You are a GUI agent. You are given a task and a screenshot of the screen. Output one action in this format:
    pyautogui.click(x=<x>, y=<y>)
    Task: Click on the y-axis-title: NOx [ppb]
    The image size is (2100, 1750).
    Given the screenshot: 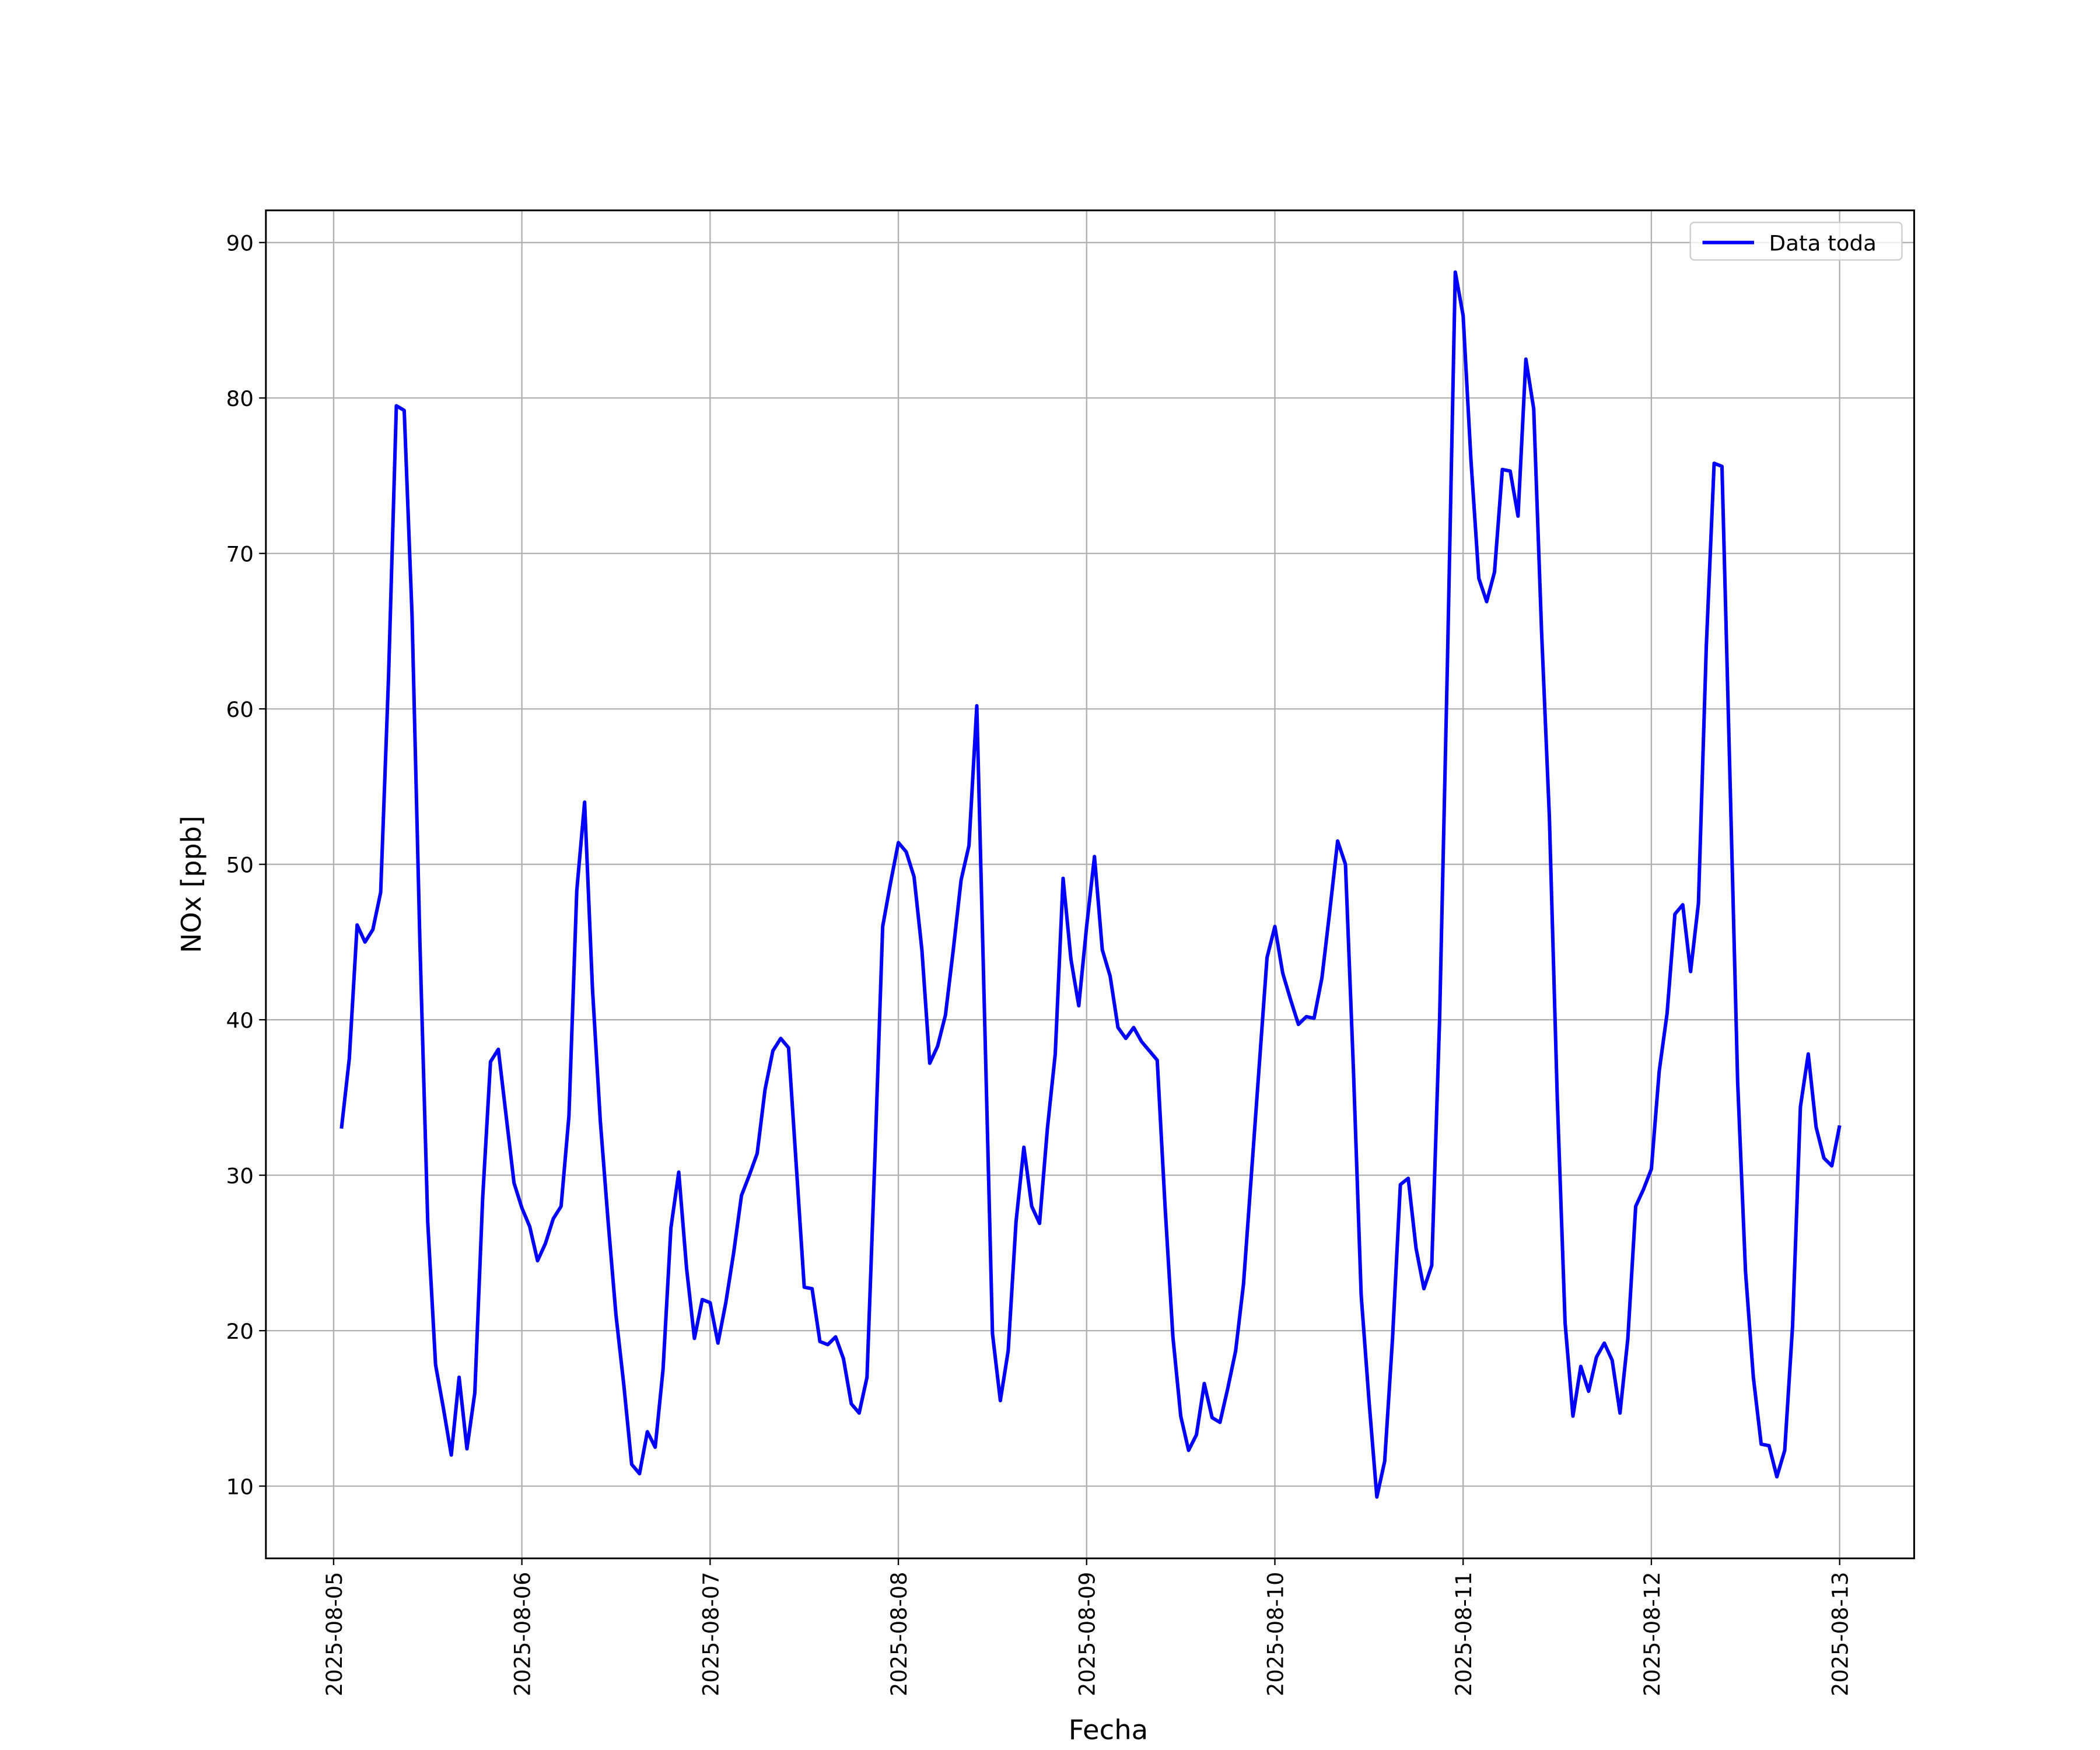 What is the action you would take?
    pyautogui.click(x=191, y=884)
    